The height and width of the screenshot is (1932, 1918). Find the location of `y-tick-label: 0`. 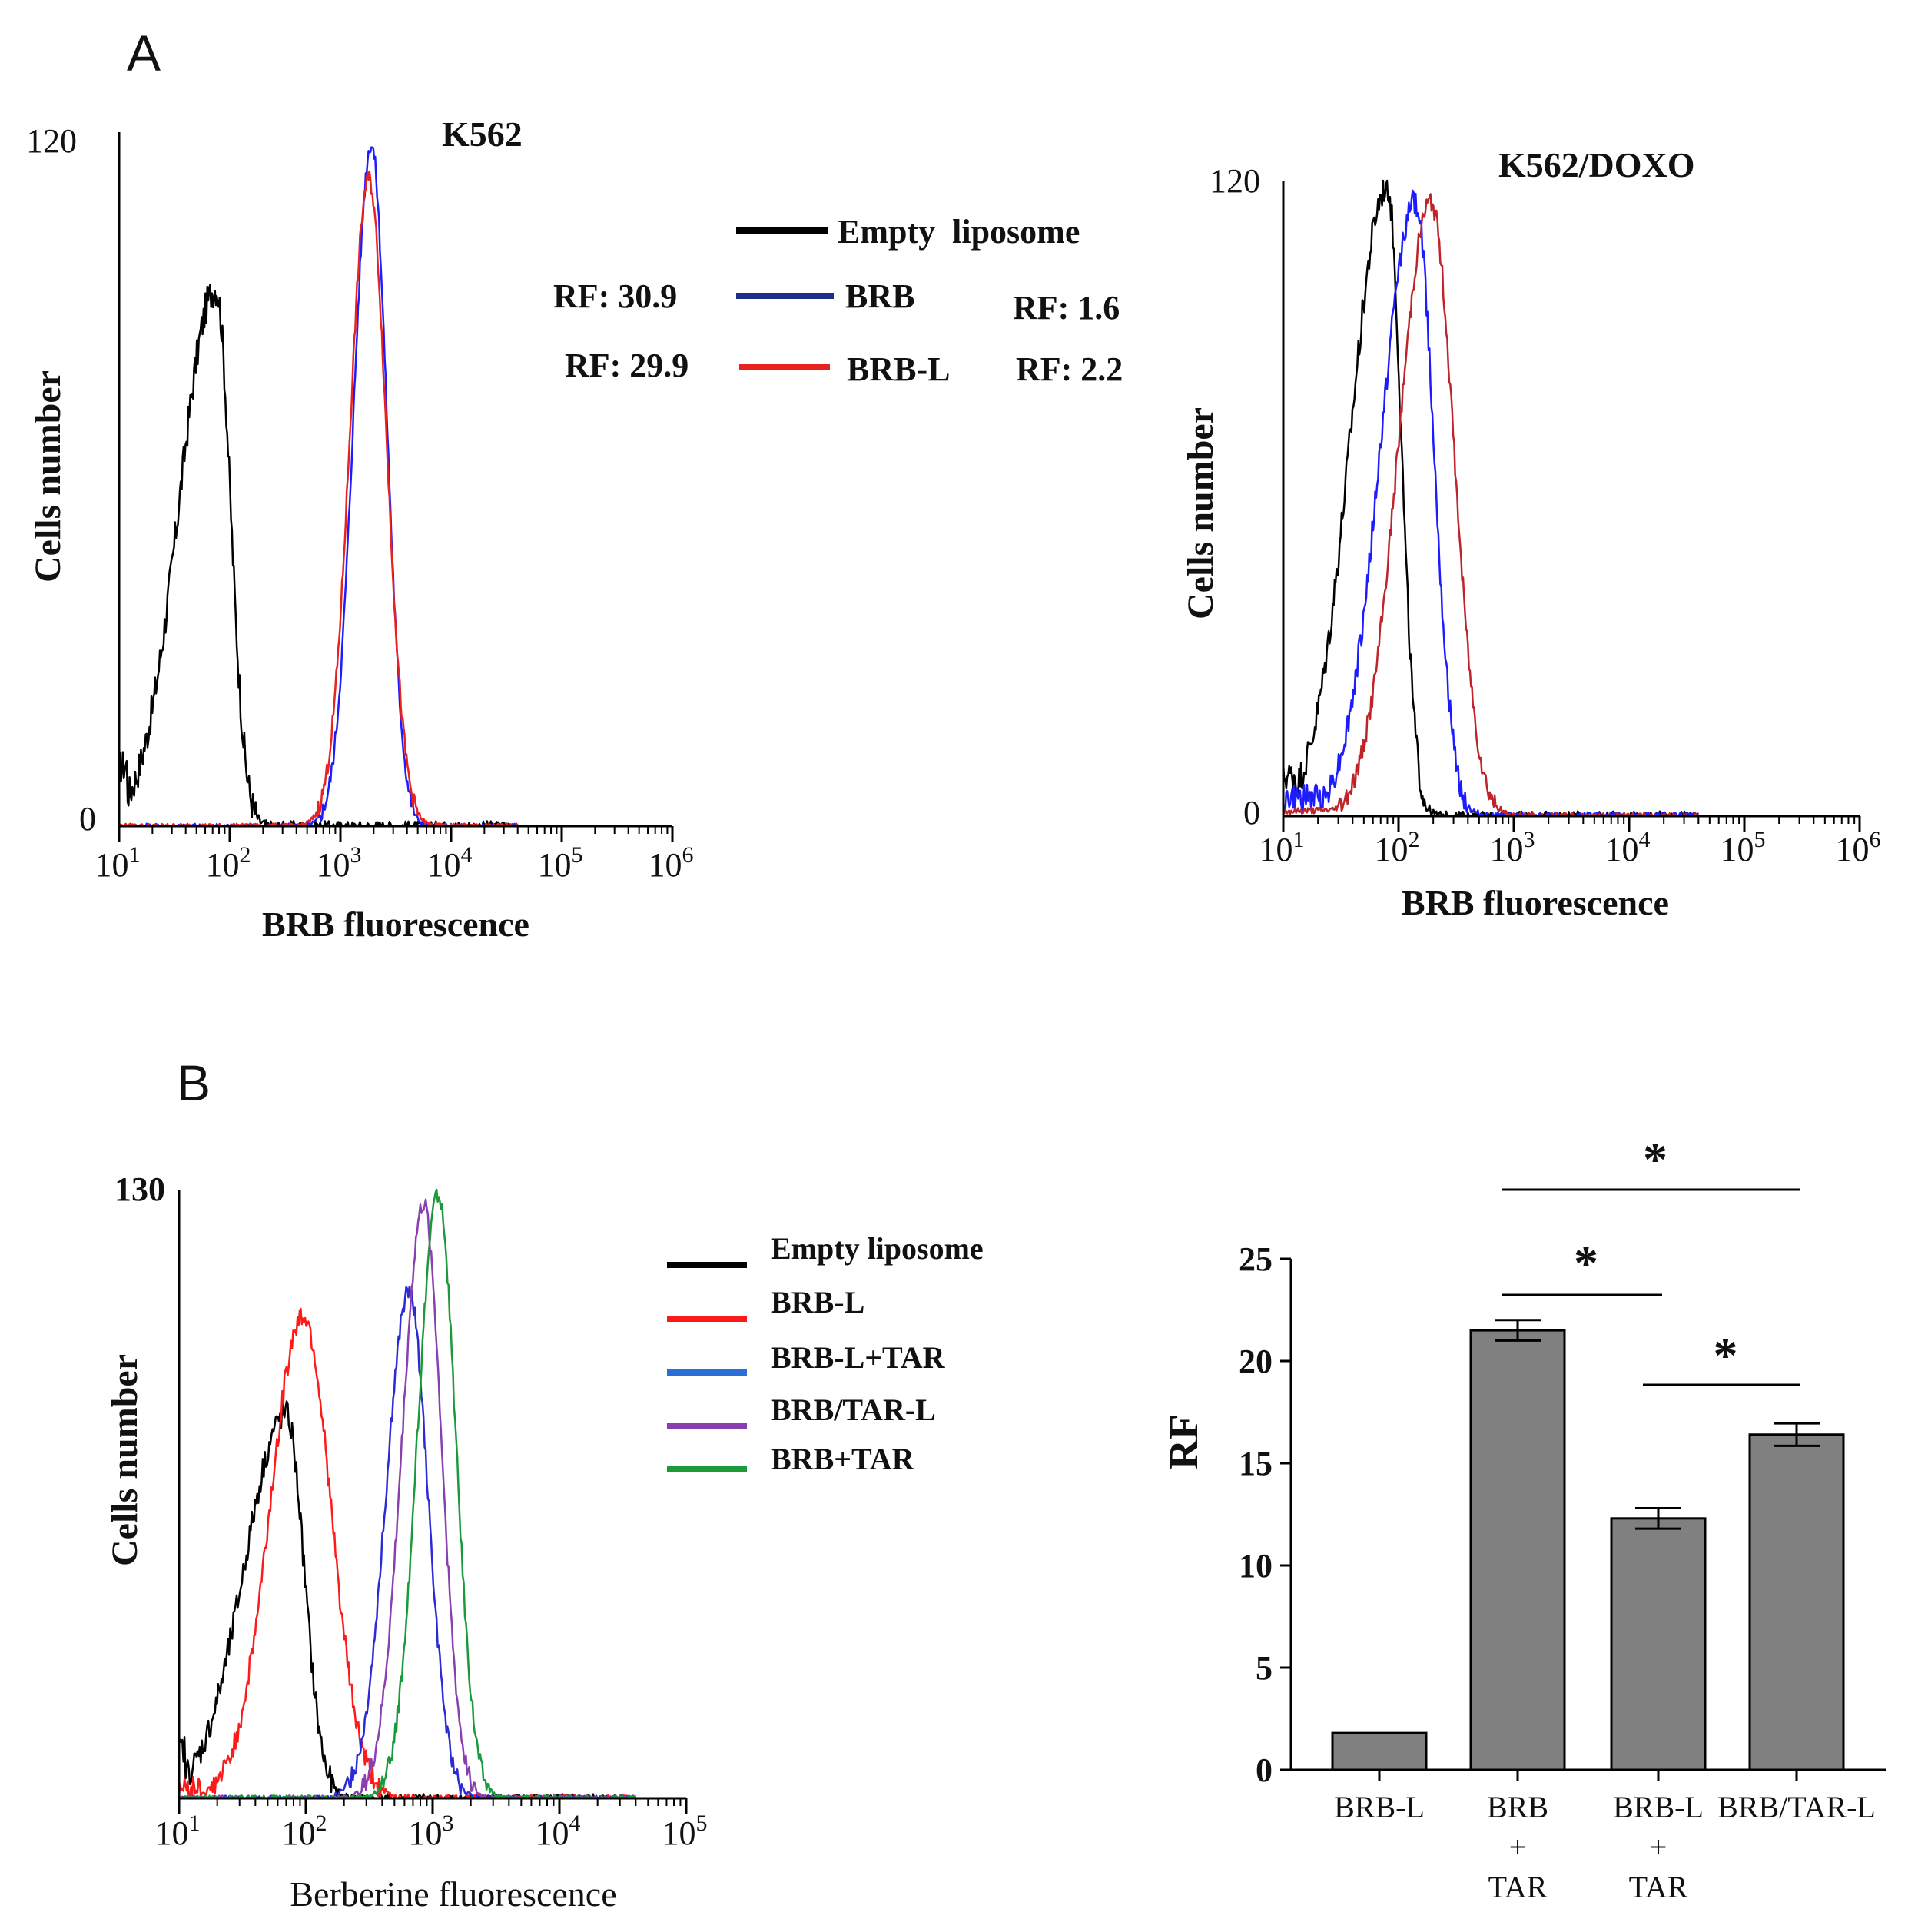

y-tick-label: 0 is located at coordinates (1264, 1770).